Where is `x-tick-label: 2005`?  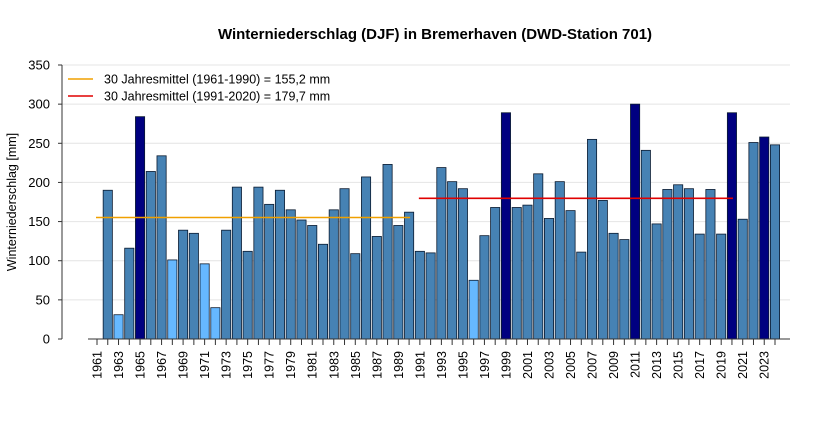 x-tick-label: 2005 is located at coordinates (571, 365).